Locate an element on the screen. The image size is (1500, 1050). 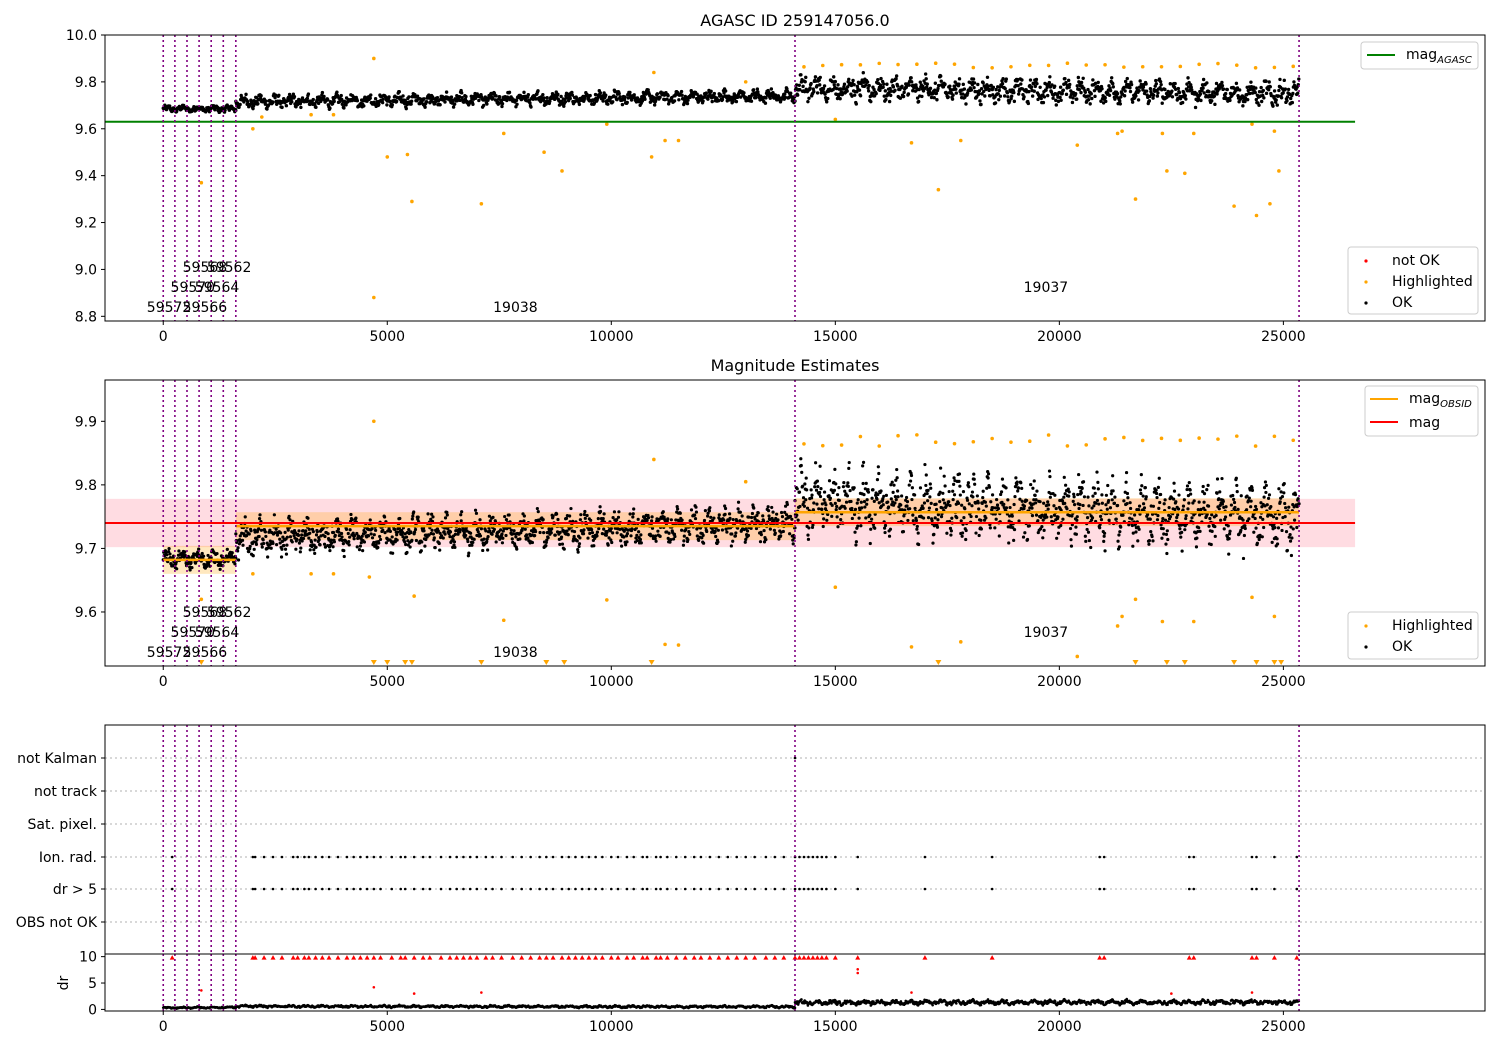
x-tick-label: 25000 is located at coordinates (1283, 682).